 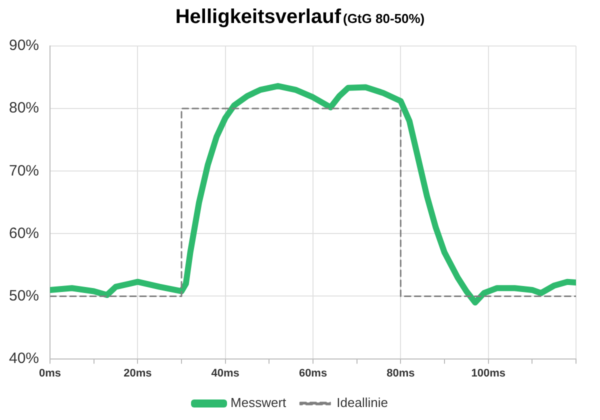 What do you see at coordinates (400, 373) in the screenshot?
I see `x-tick-label: 80ms` at bounding box center [400, 373].